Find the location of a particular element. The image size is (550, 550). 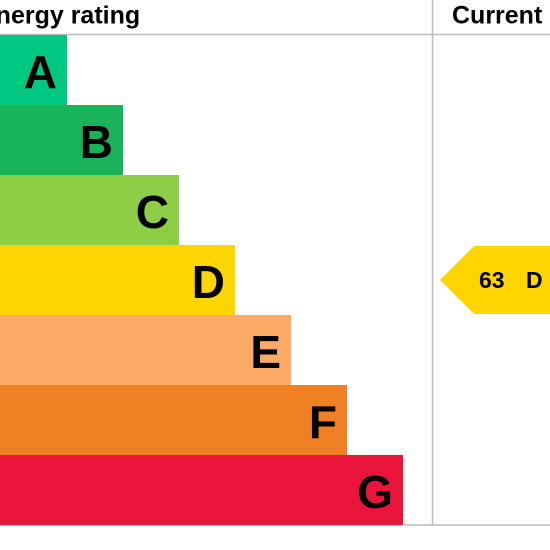

band-letter: E is located at coordinates (265, 352).